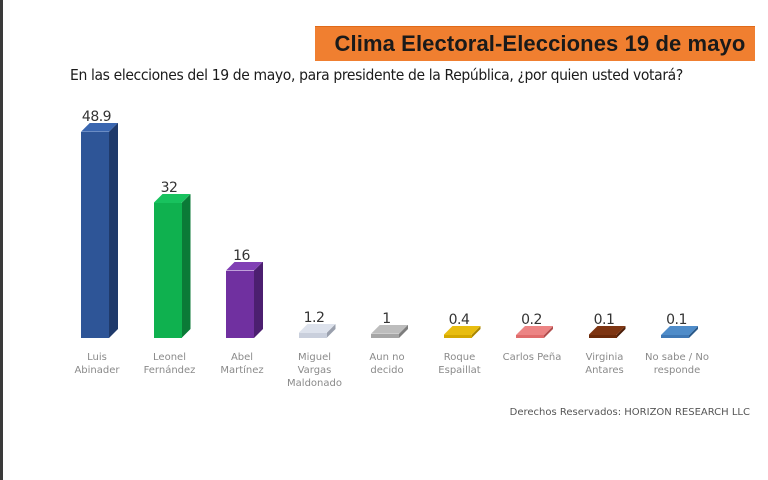  What do you see at coordinates (459, 320) in the screenshot?
I see `value-label: 0.4` at bounding box center [459, 320].